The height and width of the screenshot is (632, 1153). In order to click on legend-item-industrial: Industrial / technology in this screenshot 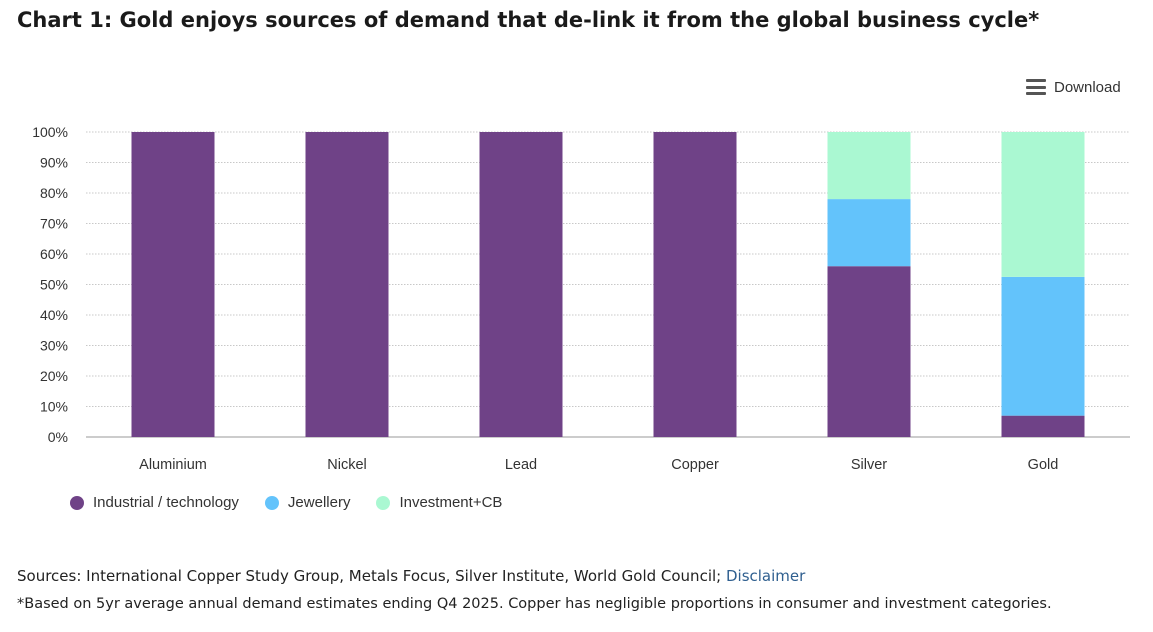, I will do `click(154, 502)`.